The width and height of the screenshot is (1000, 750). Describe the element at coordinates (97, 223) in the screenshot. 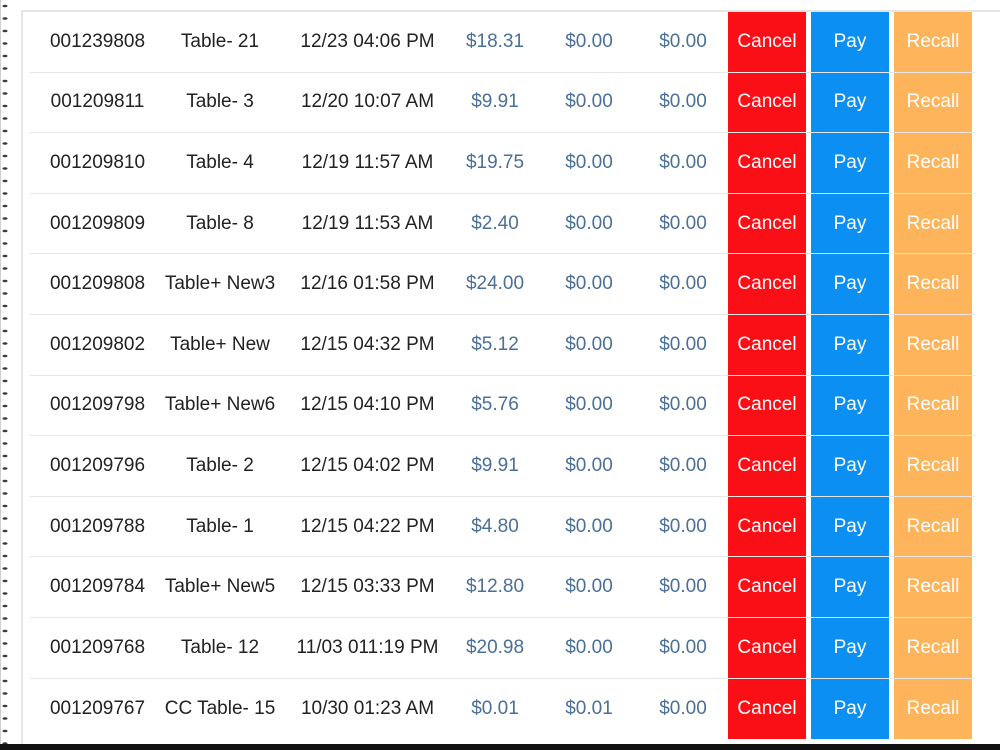

I see `order-id: 001209809` at that location.